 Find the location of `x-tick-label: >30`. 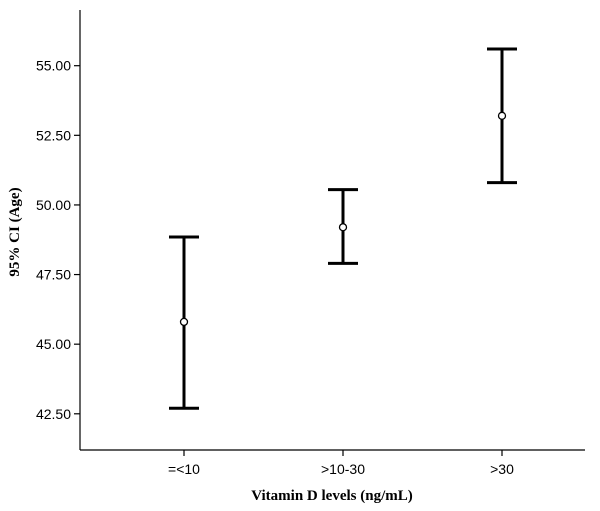

x-tick-label: >30 is located at coordinates (502, 469).